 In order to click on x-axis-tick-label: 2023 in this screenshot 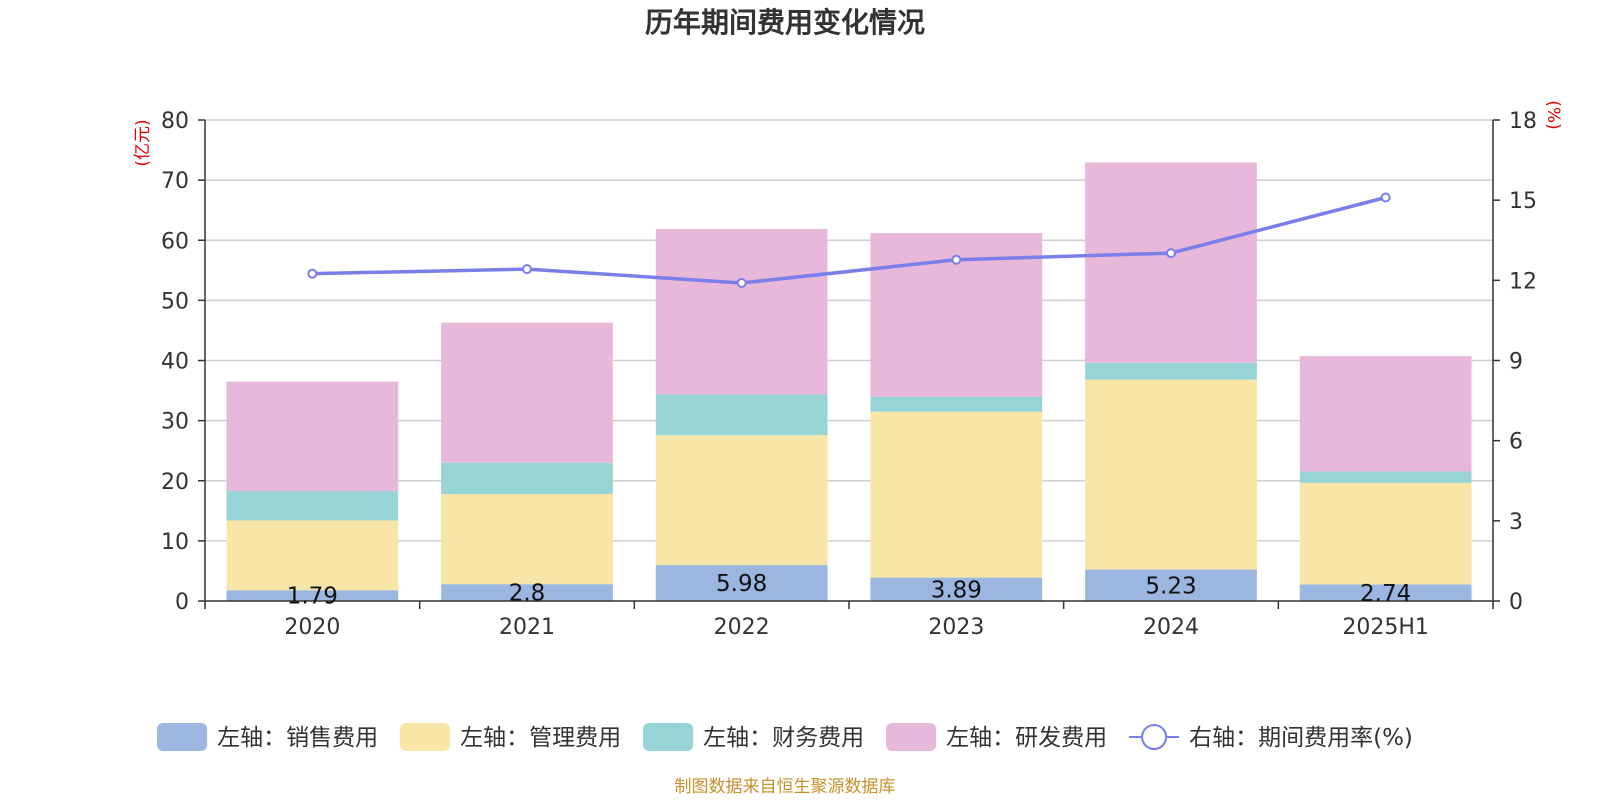, I will do `click(956, 627)`.